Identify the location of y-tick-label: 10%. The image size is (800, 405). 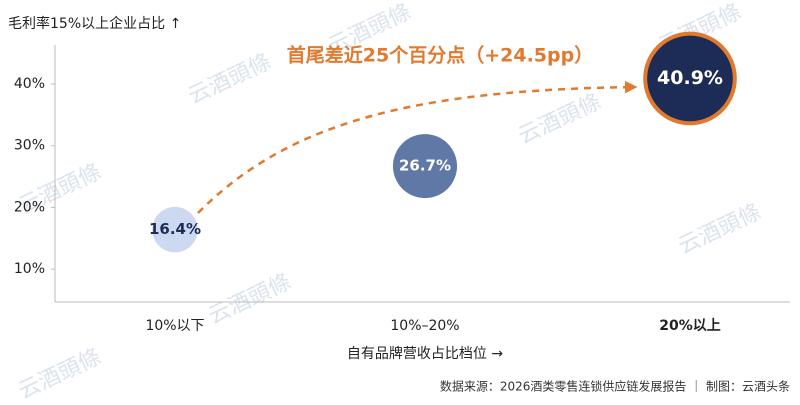
(29, 269).